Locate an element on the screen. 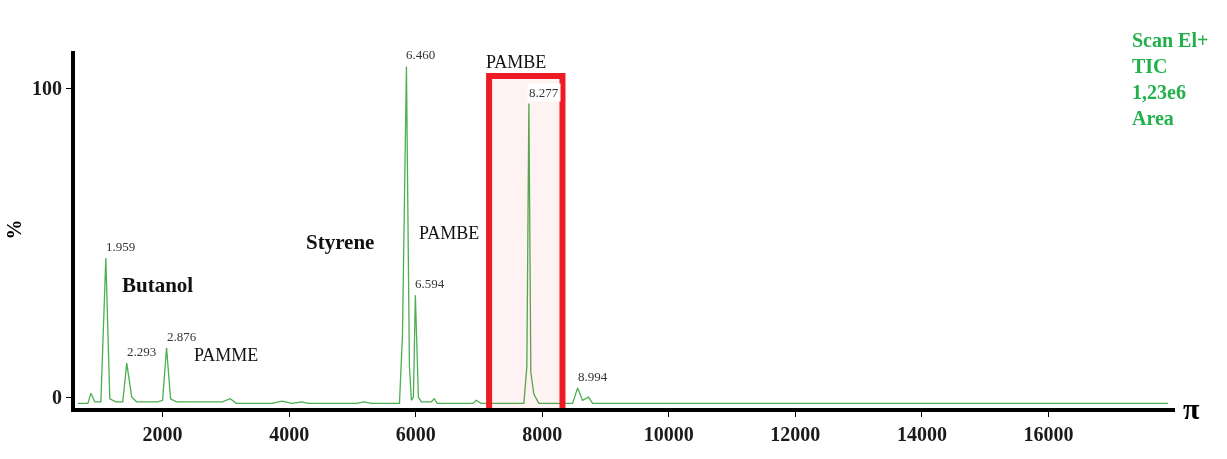 This screenshot has width=1227, height=459. x-tick-label: 10000 is located at coordinates (668, 434).